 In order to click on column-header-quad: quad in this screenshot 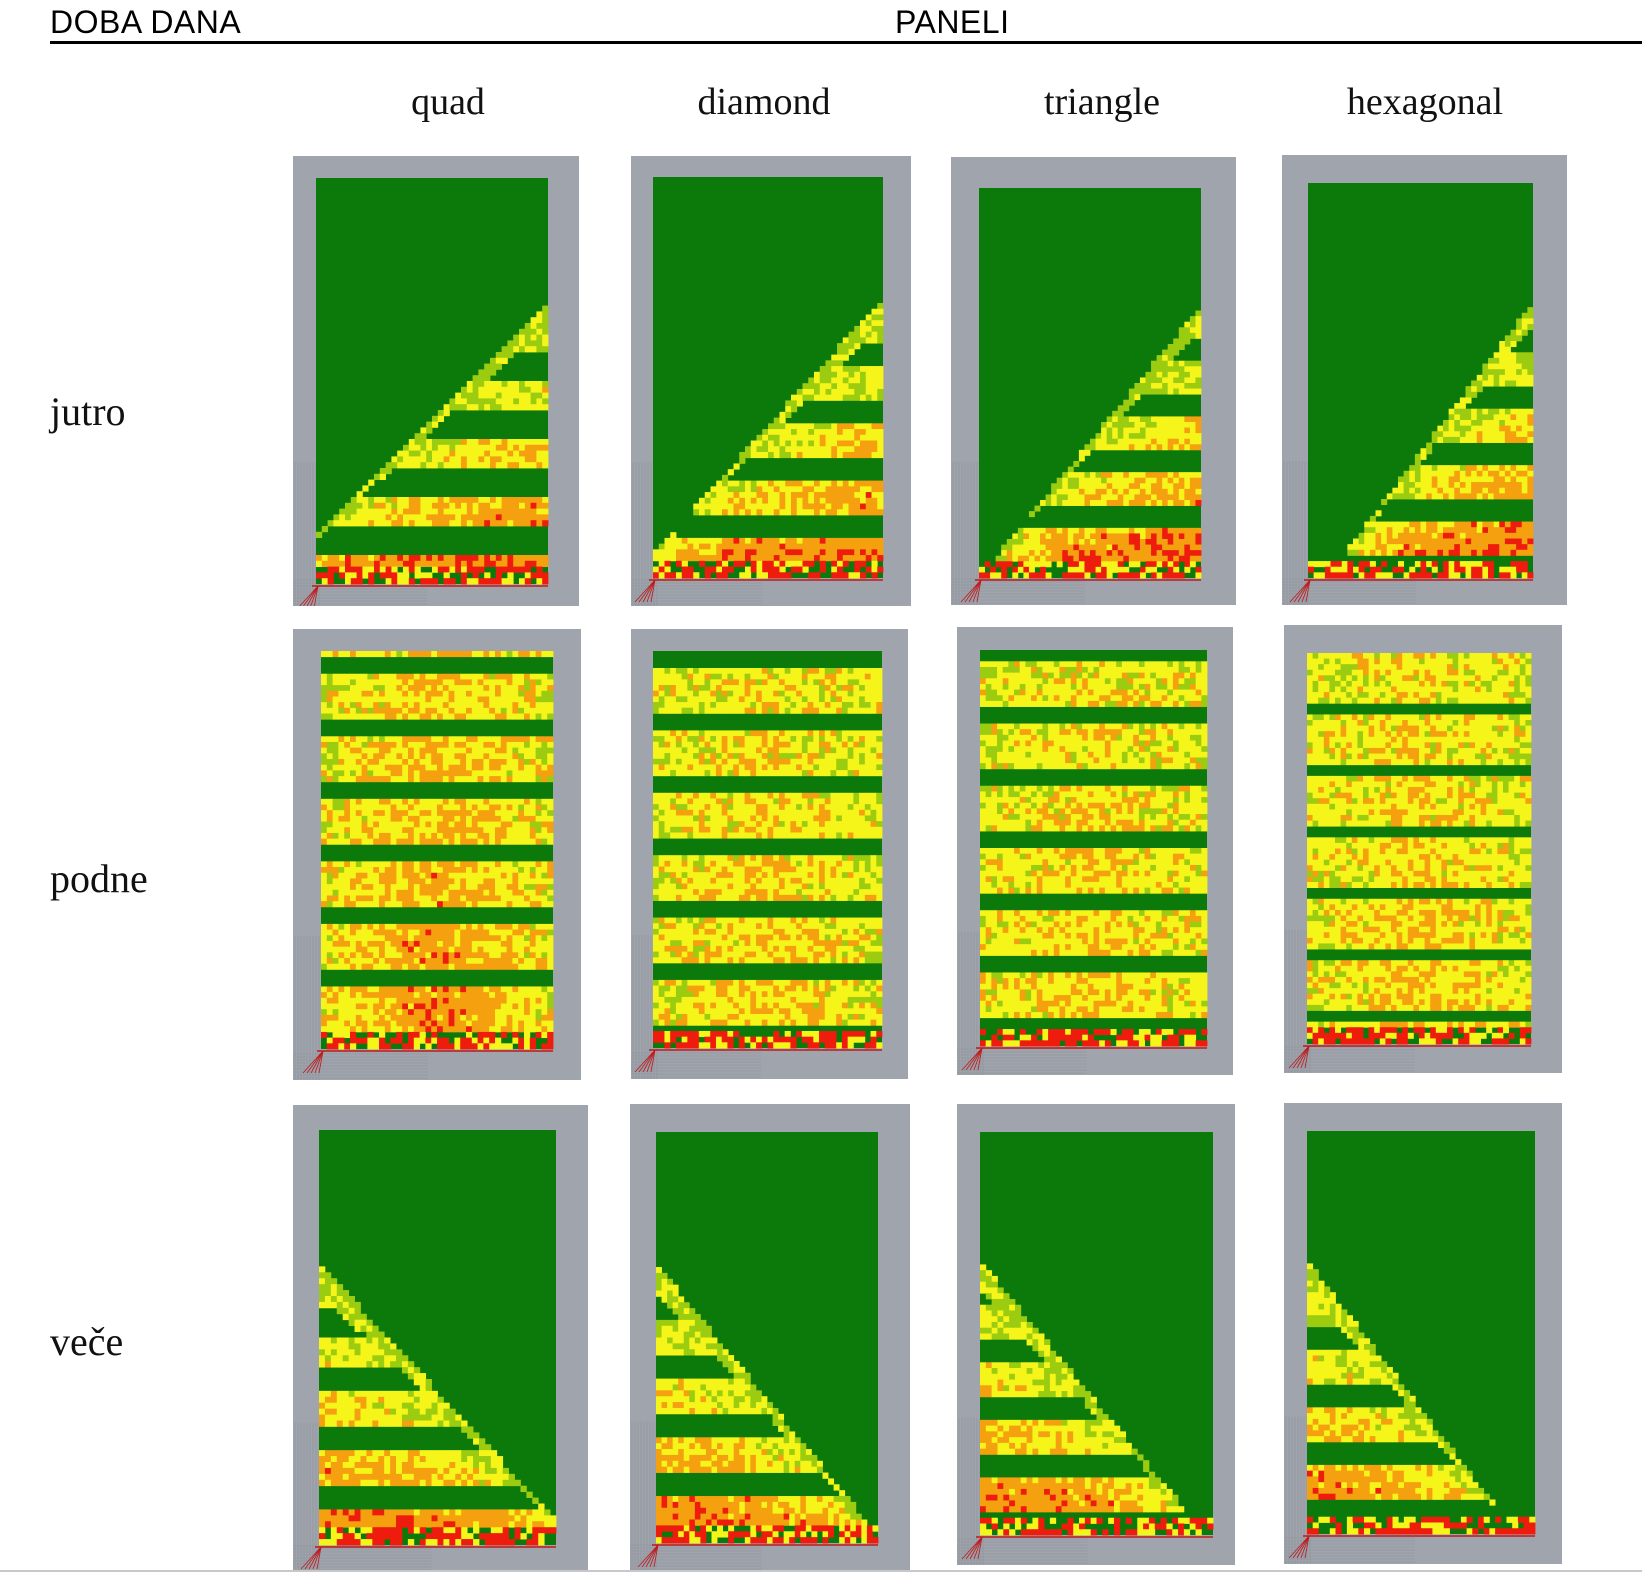, I will do `click(448, 102)`.